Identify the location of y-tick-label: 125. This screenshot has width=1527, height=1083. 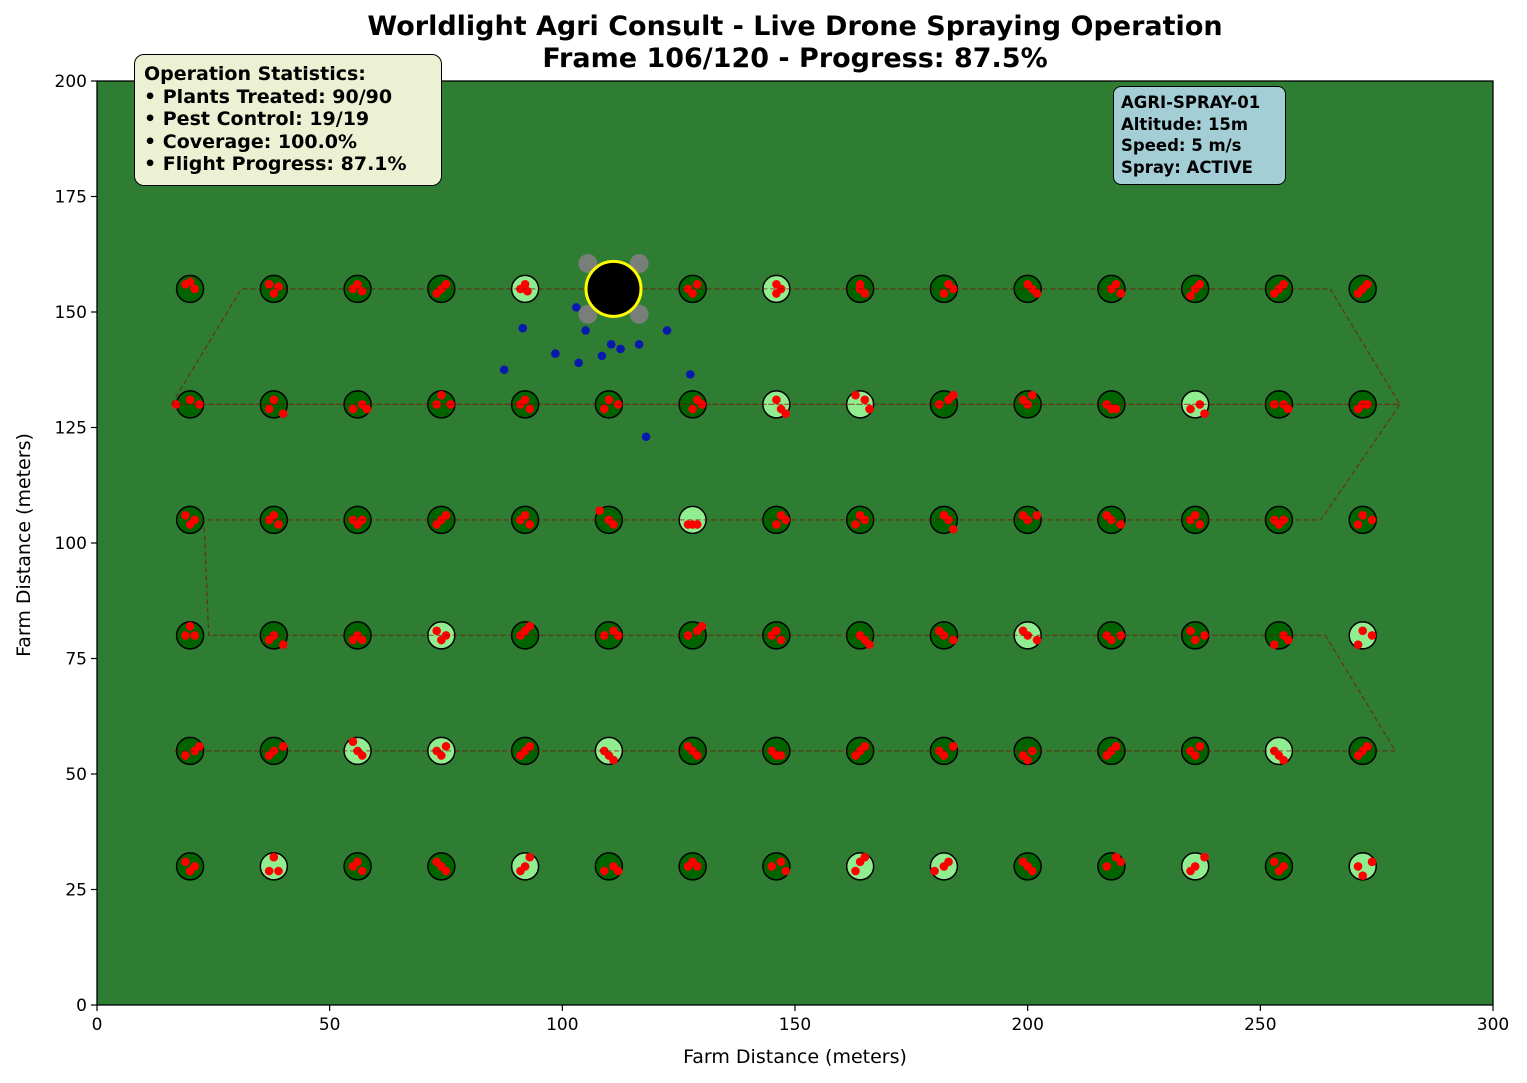
(71, 429).